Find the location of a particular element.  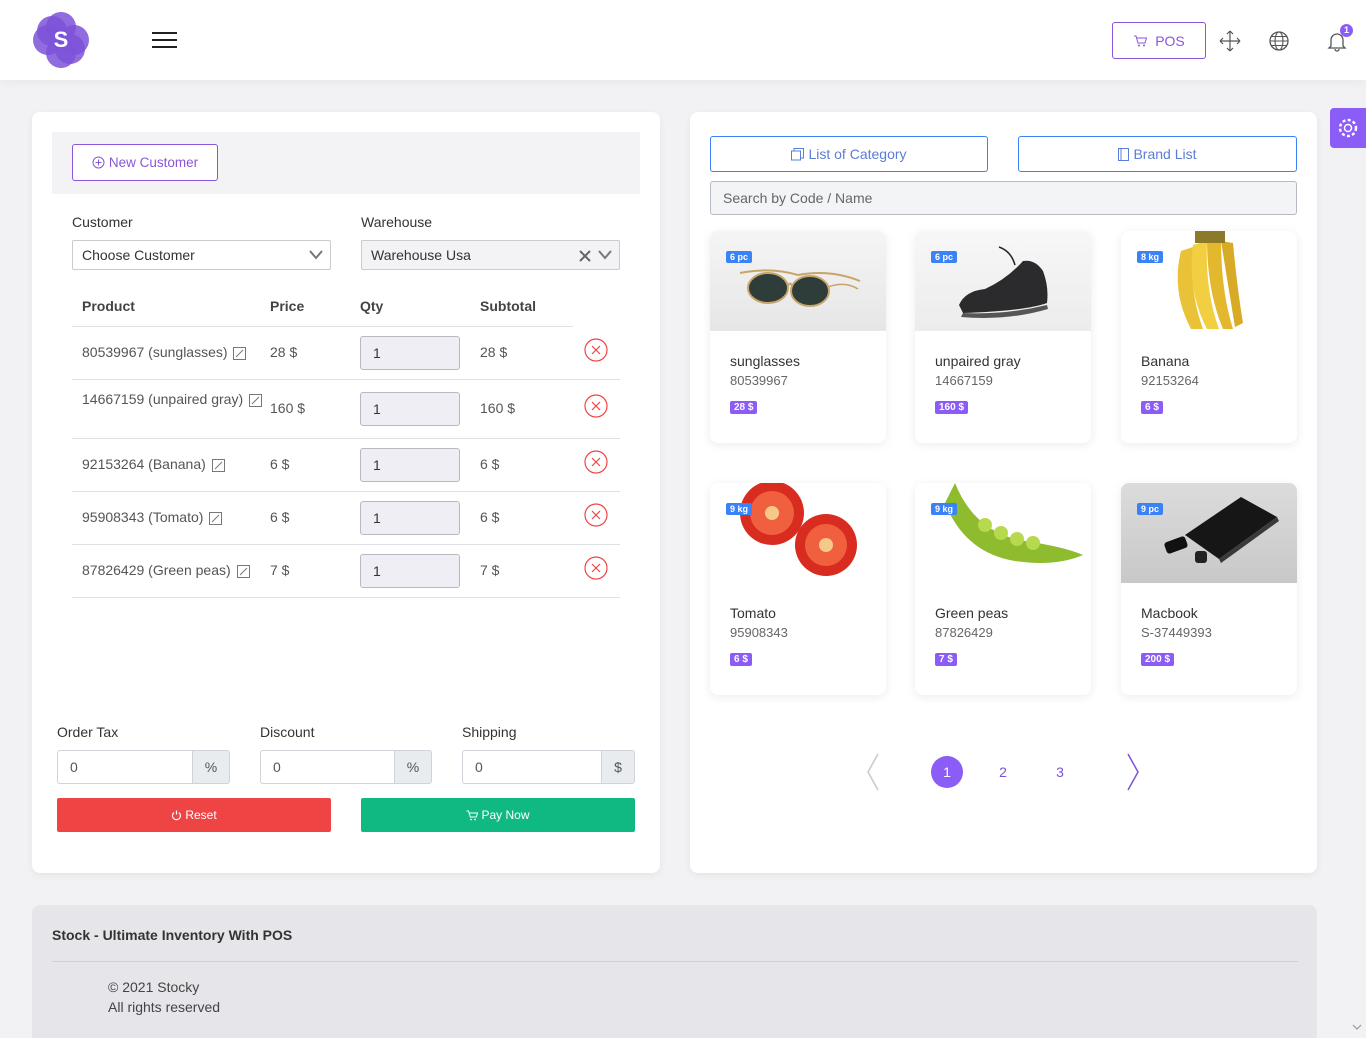

product-card: 9 kg Tomato 95908343 6 $ is located at coordinates (798, 589).